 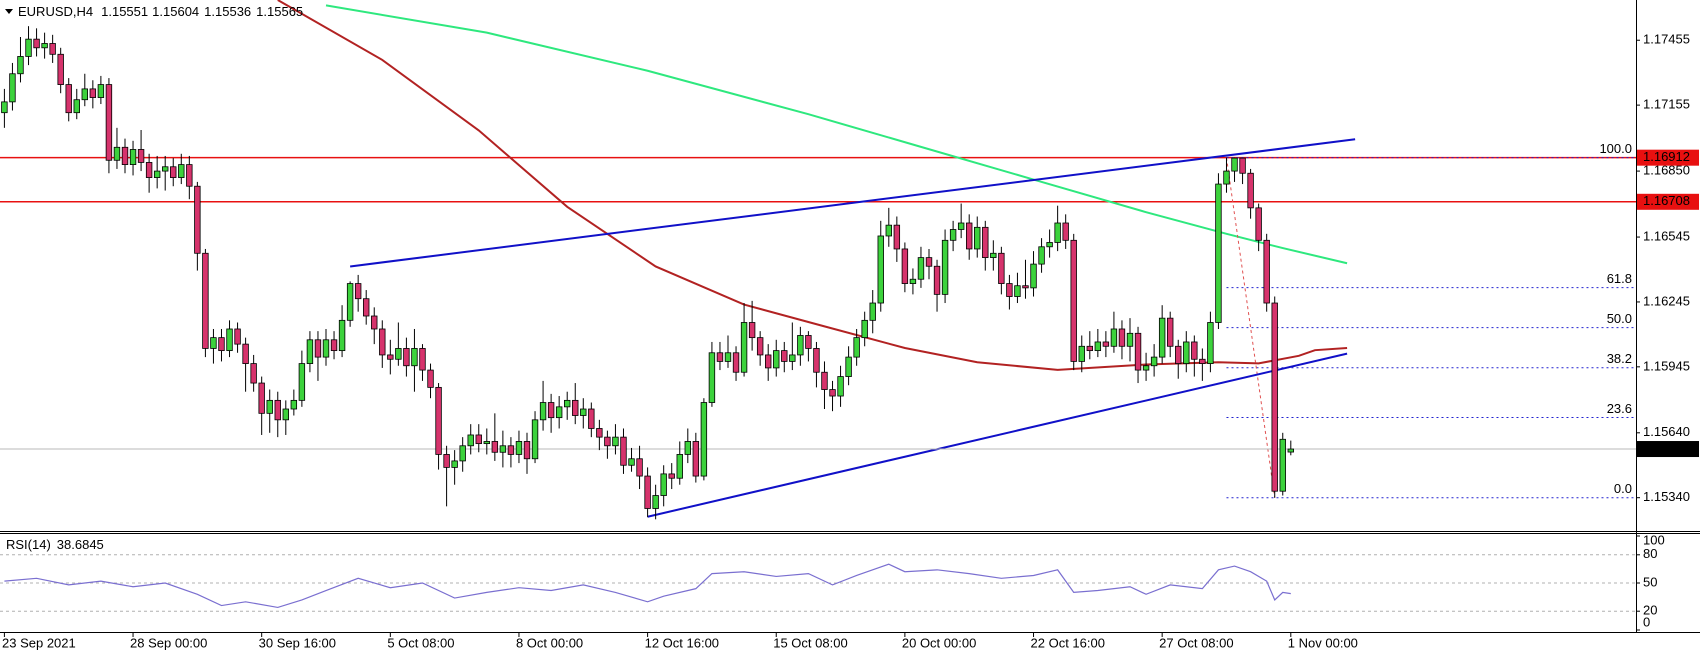 I want to click on y-tick-label: 1.16245, so click(x=1666, y=300).